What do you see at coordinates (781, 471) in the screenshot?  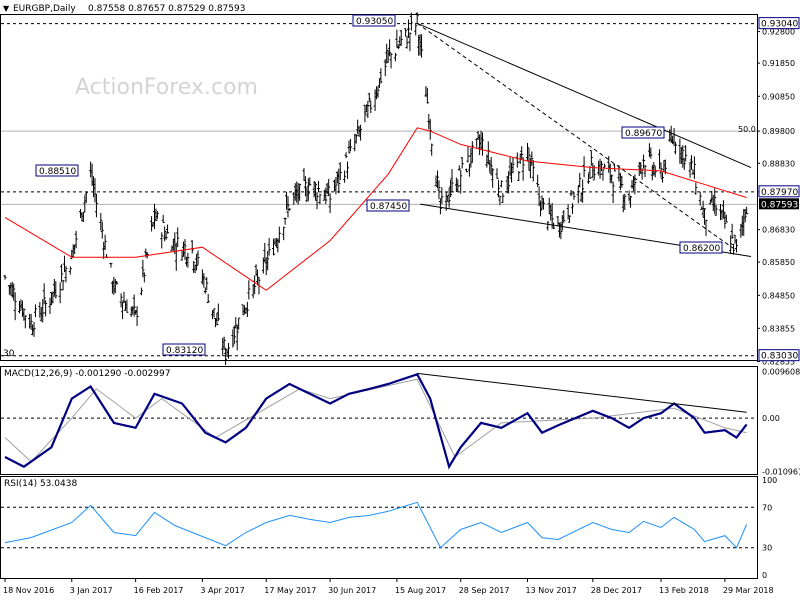 I see `macd-tick-label: -0.010961` at bounding box center [781, 471].